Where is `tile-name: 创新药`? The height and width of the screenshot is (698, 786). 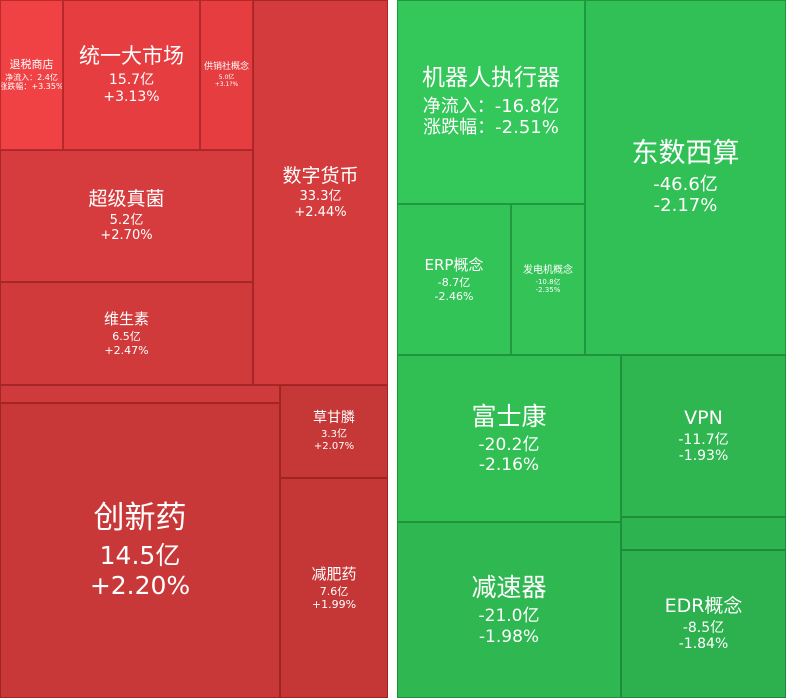
tile-name: 创新药 is located at coordinates (140, 517).